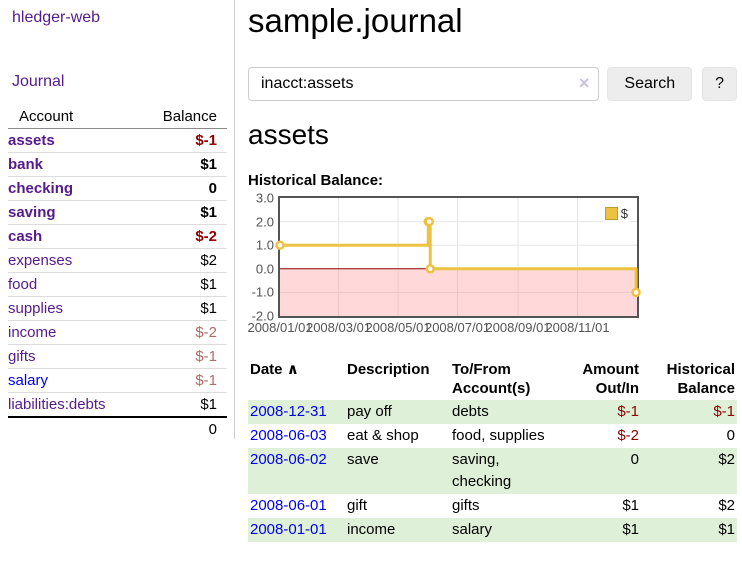  I want to click on y-axis-tick-label: 1.0, so click(264, 245).